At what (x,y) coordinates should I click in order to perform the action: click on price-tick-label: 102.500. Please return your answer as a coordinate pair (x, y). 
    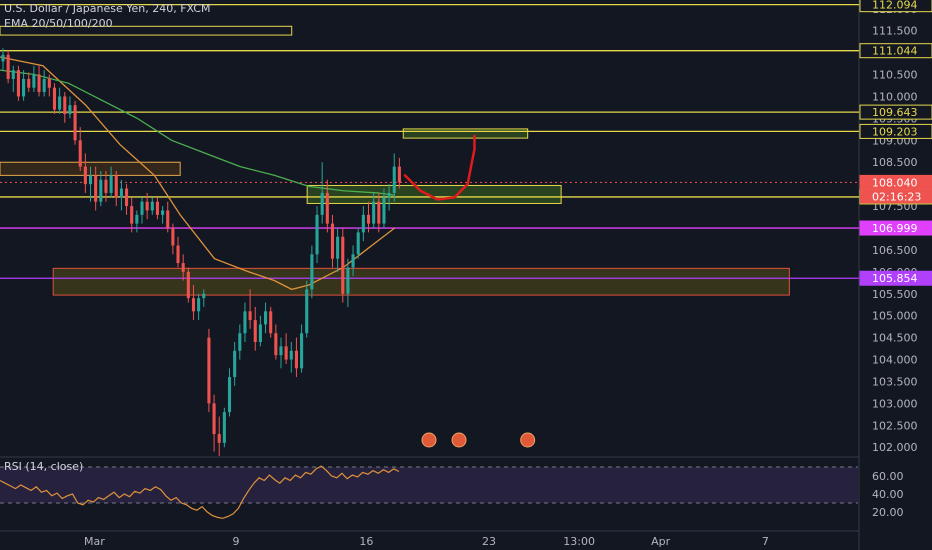
    Looking at the image, I should click on (895, 425).